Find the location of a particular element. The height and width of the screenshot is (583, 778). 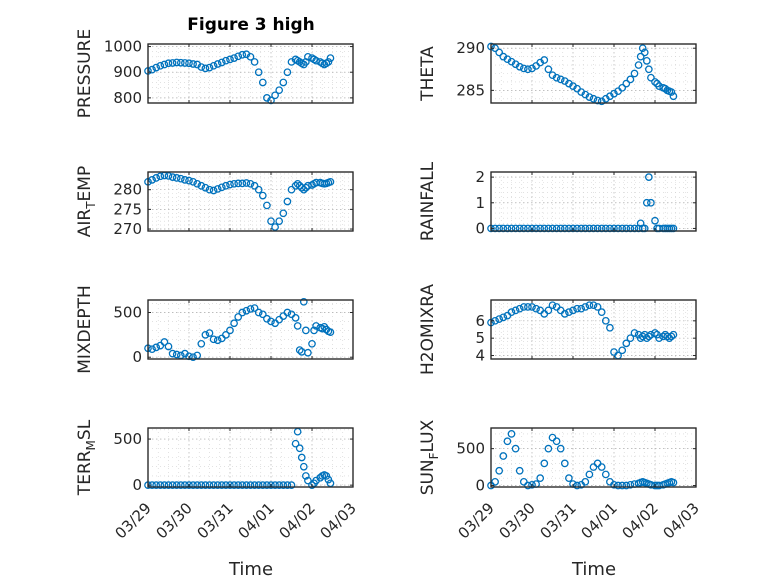

y-tick-label: 500 is located at coordinates (127, 439).